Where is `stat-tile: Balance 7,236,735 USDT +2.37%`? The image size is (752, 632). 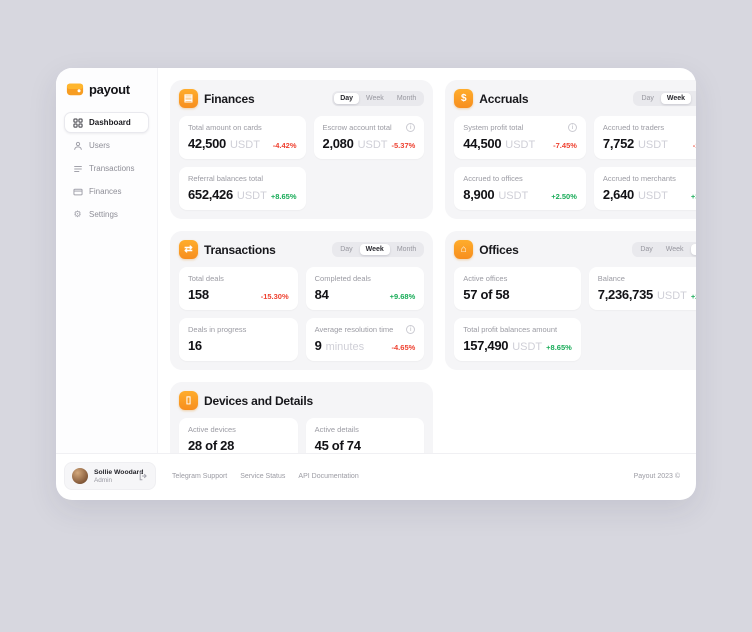
stat-tile: Balance 7,236,735 USDT +2.37% is located at coordinates (642, 288).